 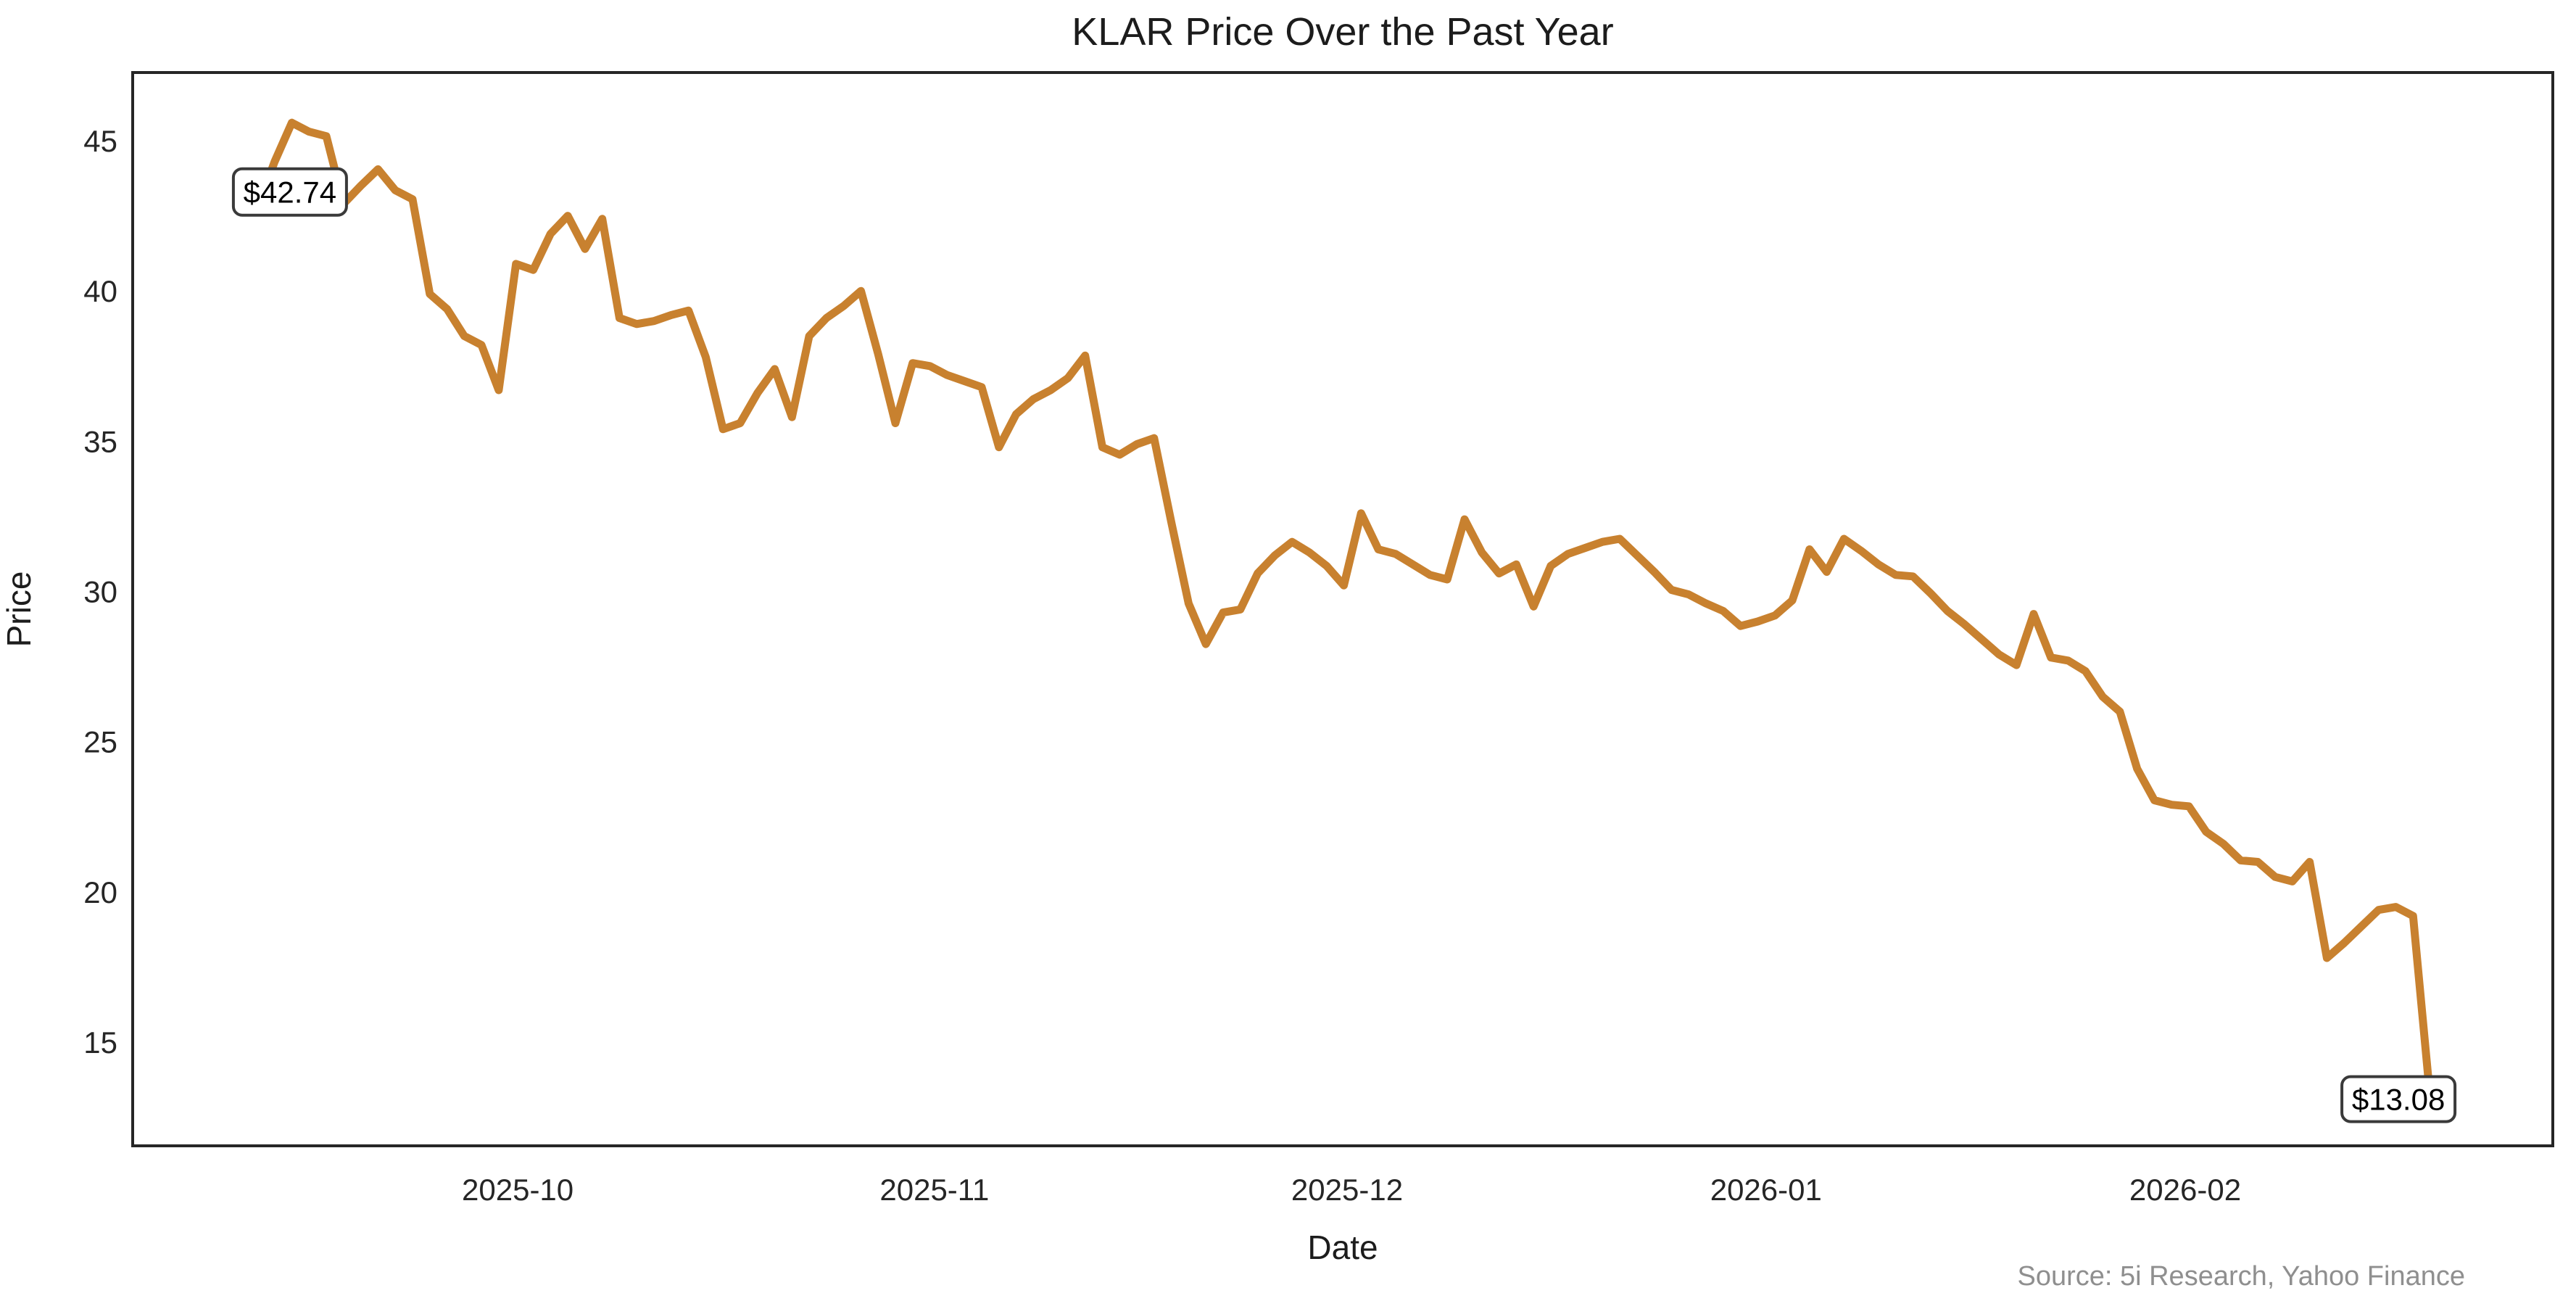 I want to click on annotation-start-label: $42.74, so click(x=290, y=193).